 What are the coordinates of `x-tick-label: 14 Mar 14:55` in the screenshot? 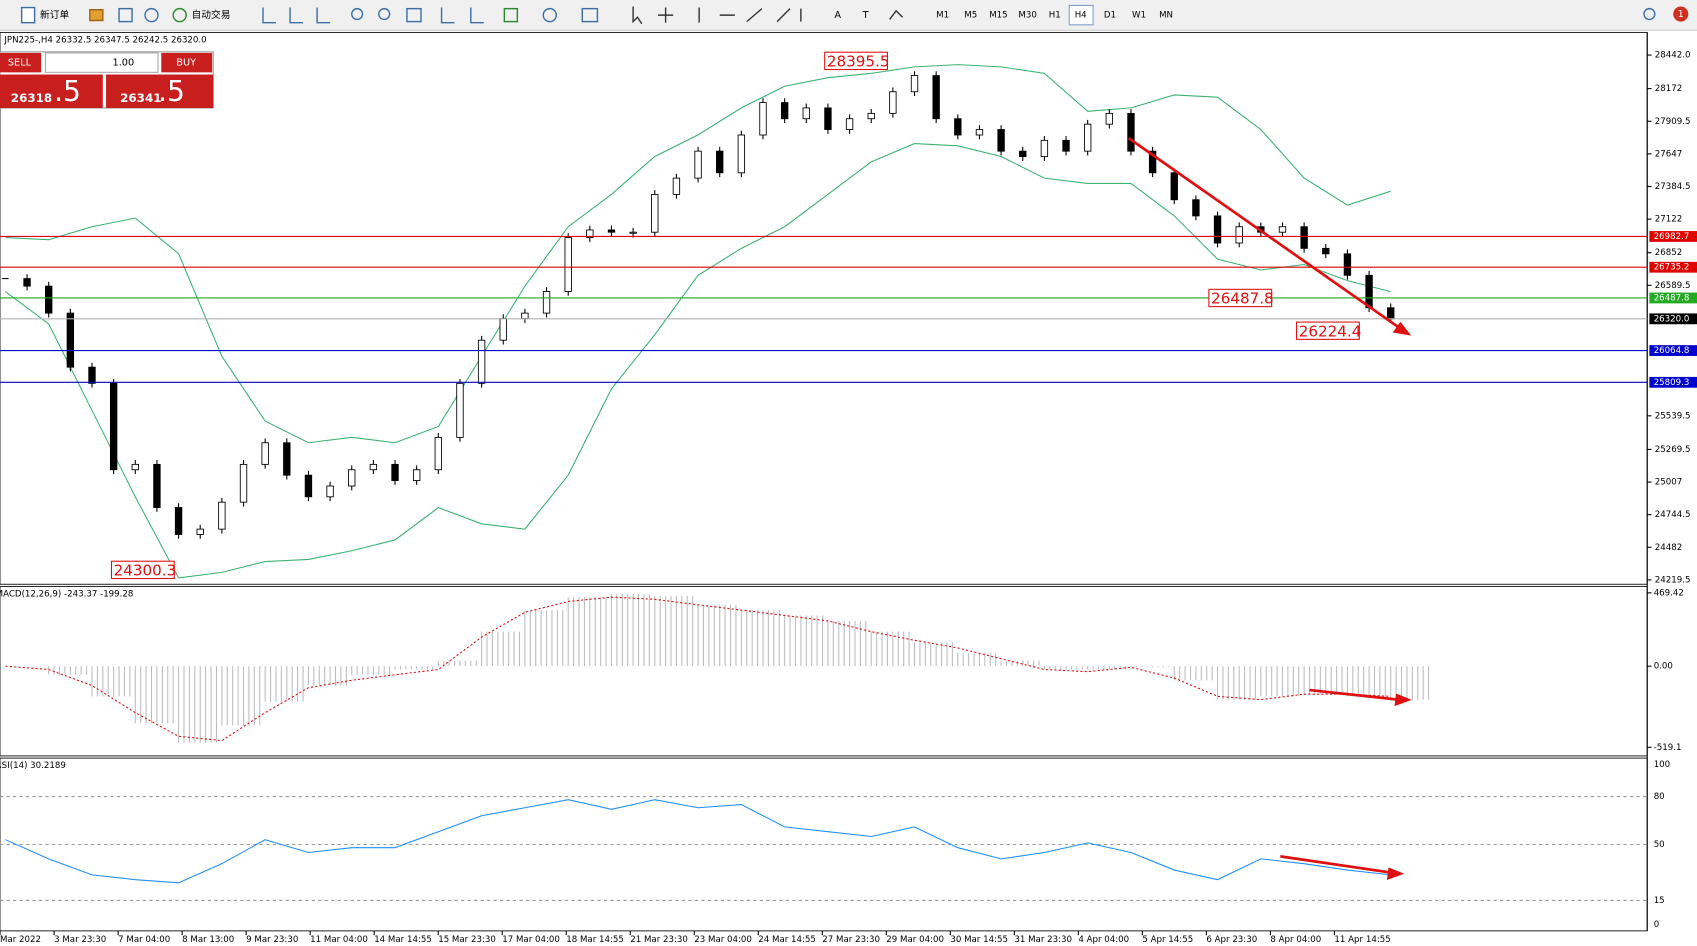 It's located at (403, 940).